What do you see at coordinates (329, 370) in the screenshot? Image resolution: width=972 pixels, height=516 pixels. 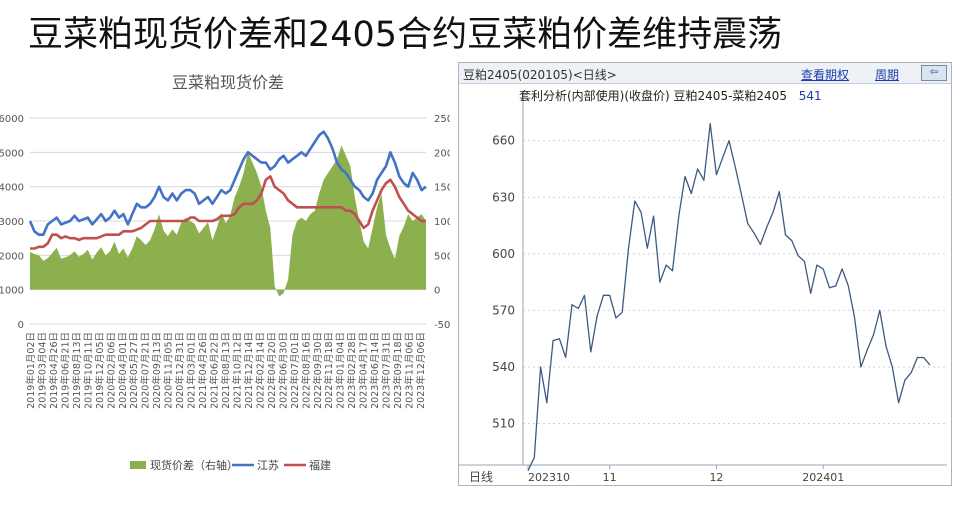 I see `x-tick-label: 2022年11月18日` at bounding box center [329, 370].